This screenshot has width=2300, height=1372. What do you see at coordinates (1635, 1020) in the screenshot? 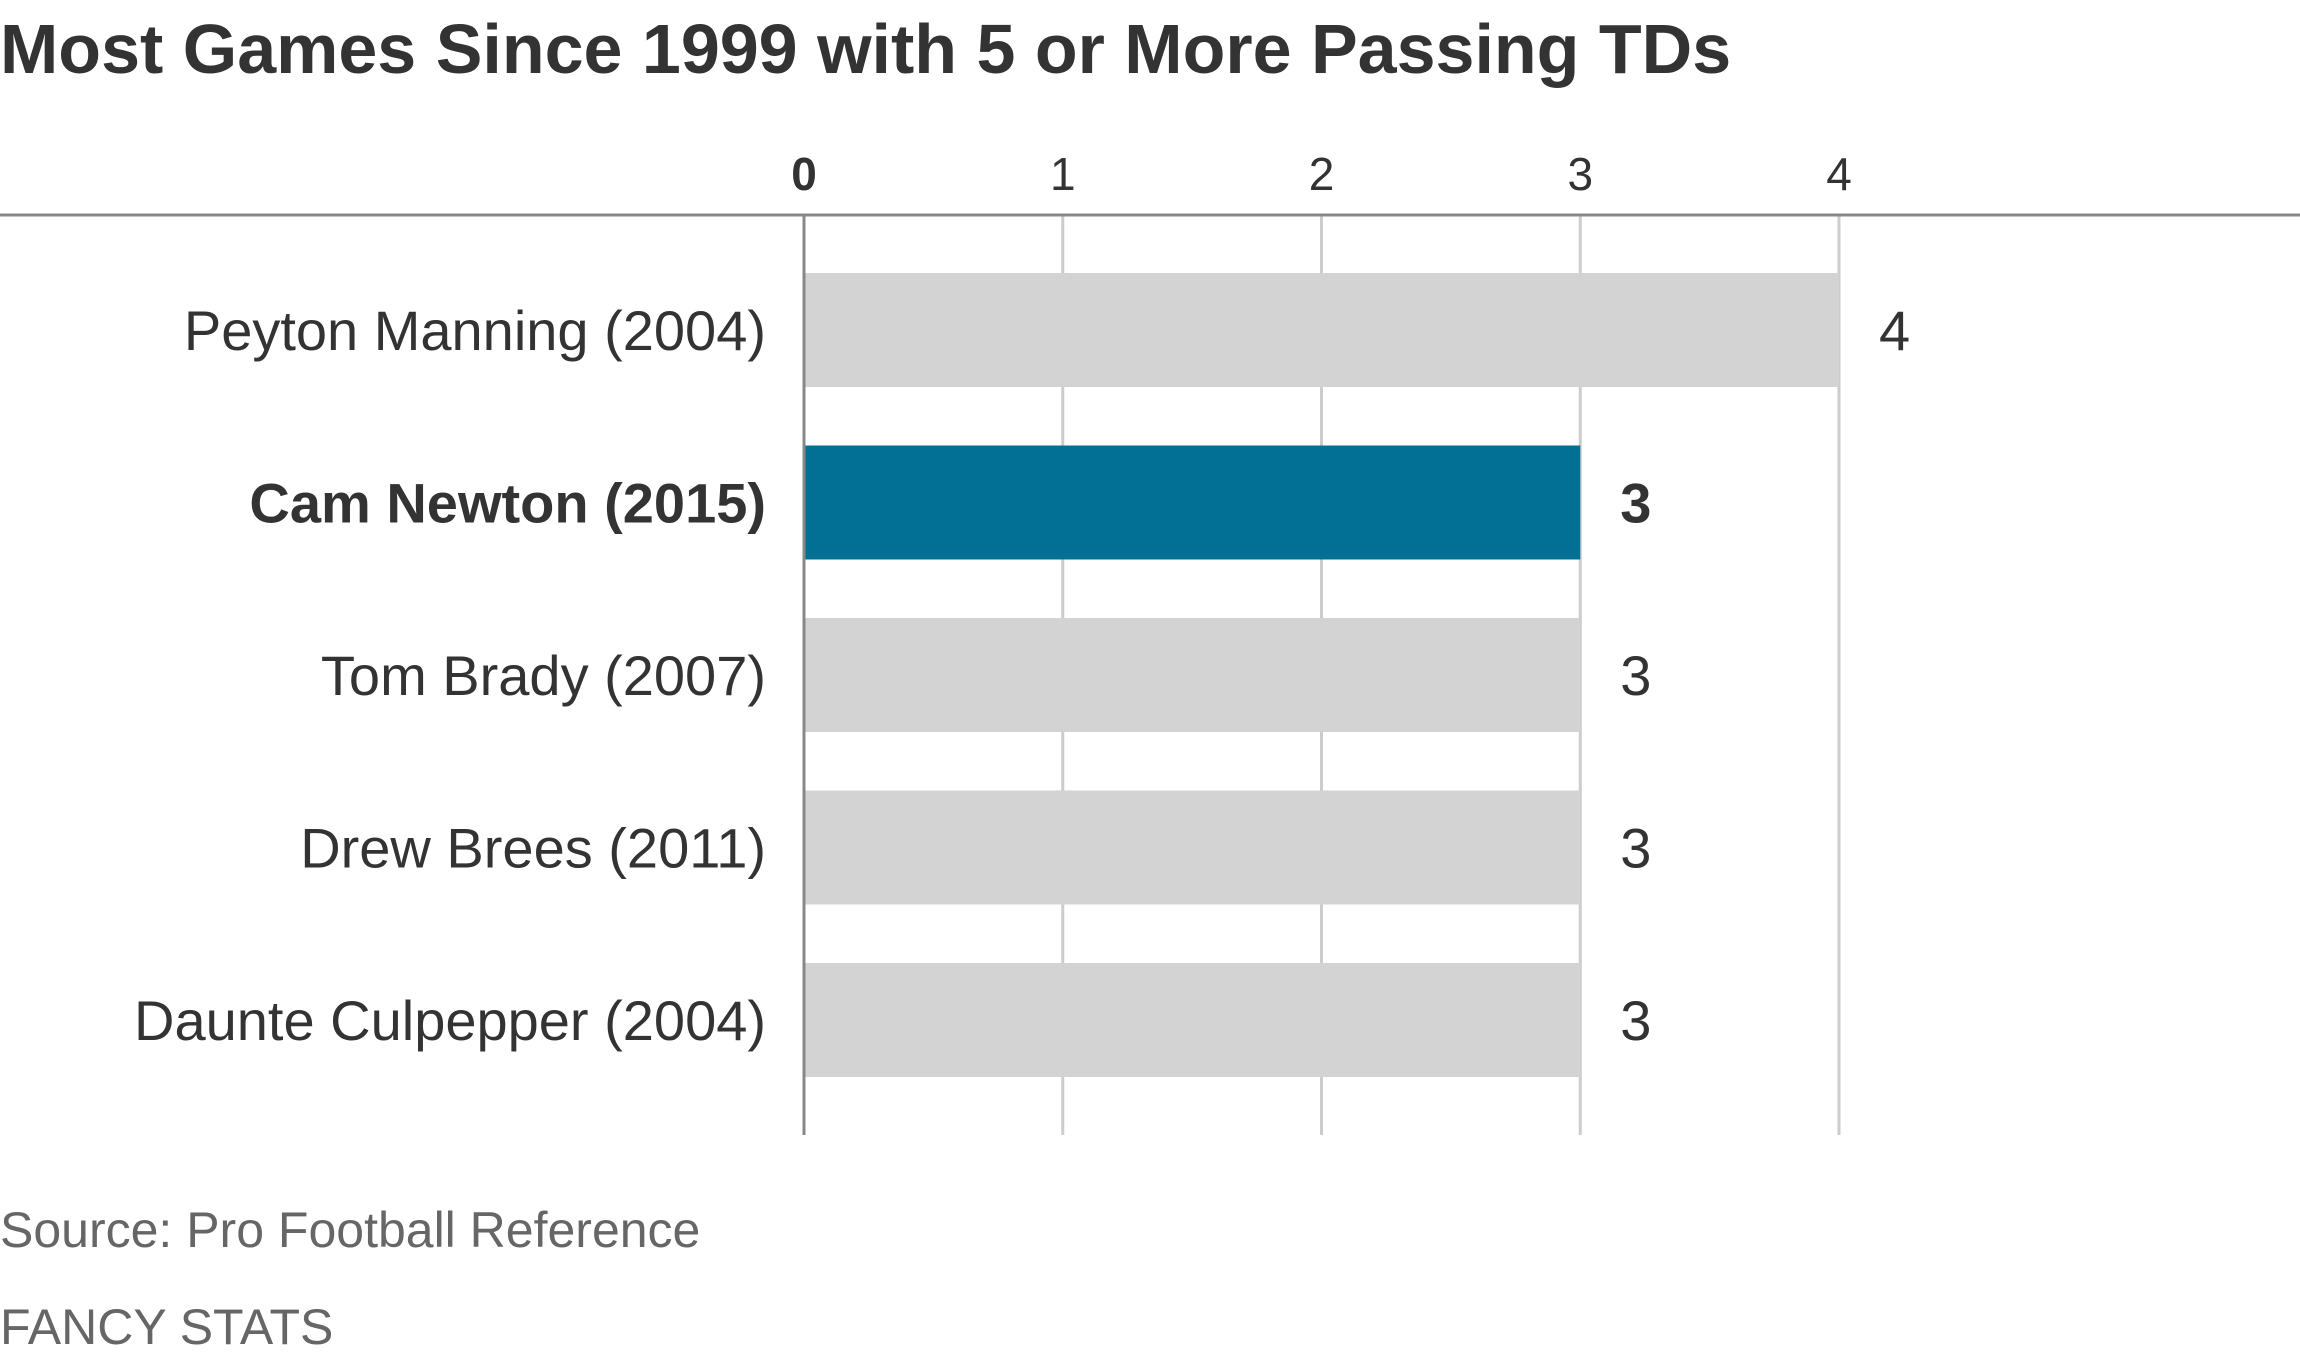
I see `value-label-4: 3` at bounding box center [1635, 1020].